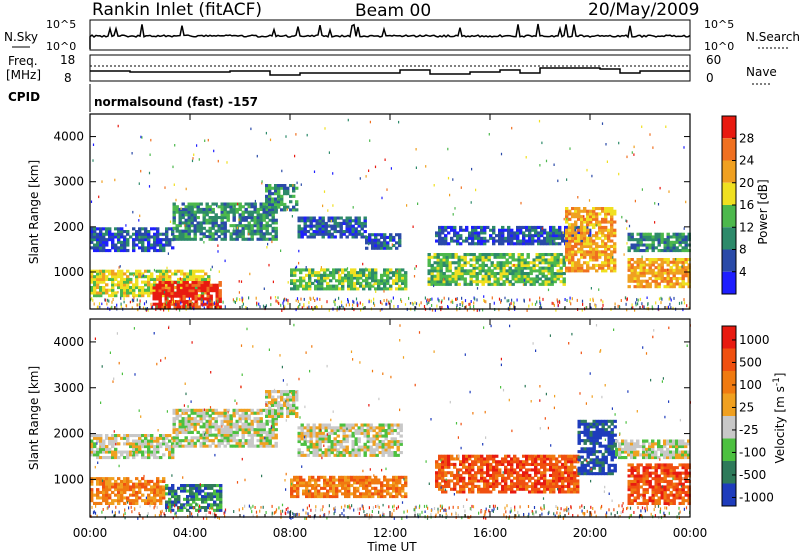  What do you see at coordinates (68, 182) in the screenshot?
I see `y-tick-label: 3000` at bounding box center [68, 182].